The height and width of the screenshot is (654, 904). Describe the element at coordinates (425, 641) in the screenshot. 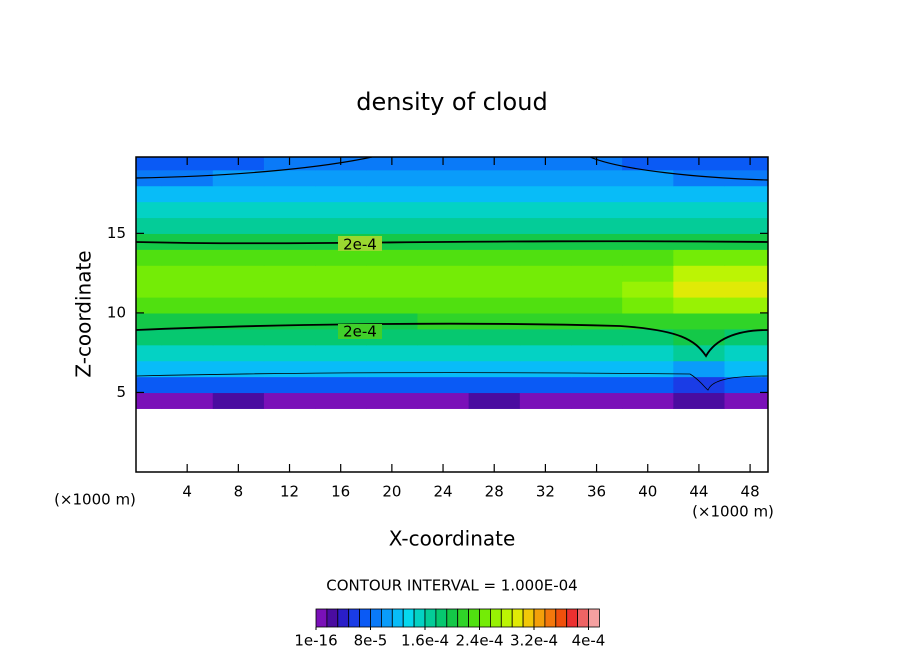

I see `colorbar-label: 1.6e-4` at that location.